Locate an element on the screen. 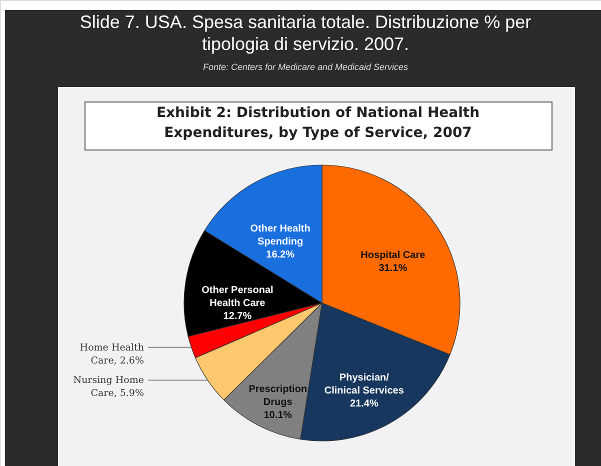  slice-label: Other Personal Health Care is located at coordinates (238, 296).